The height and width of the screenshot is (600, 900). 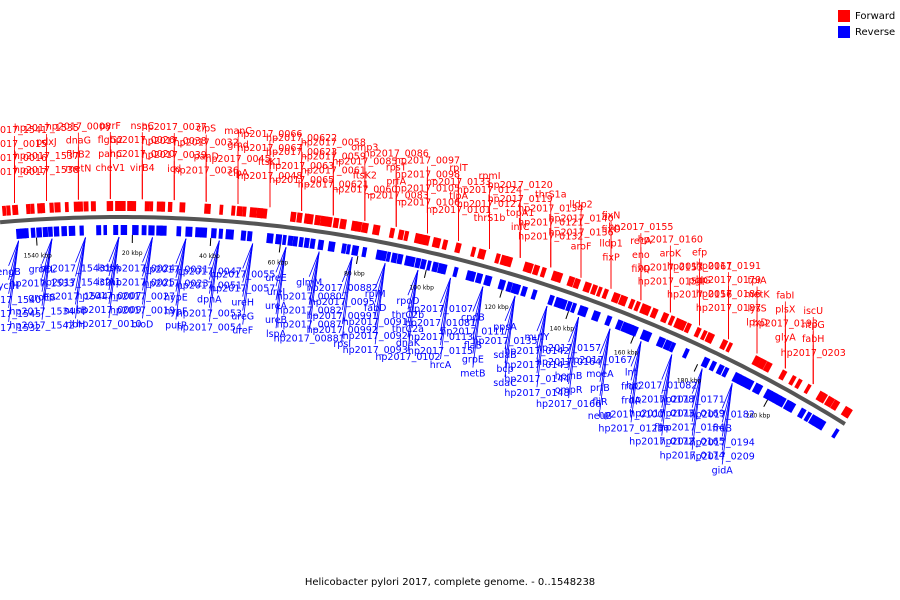 What do you see at coordinates (661, 414) in the screenshot?
I see `reverse-gene-label: hp2017_0173` at bounding box center [661, 414].